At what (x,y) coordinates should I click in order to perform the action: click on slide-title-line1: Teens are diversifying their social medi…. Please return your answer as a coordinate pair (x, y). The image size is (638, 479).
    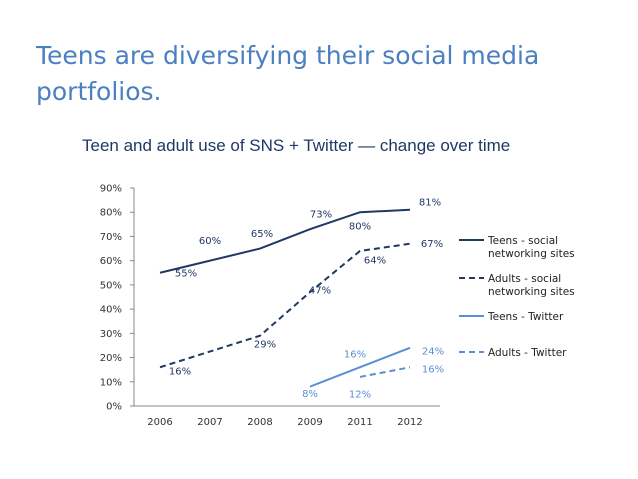
    Looking at the image, I should click on (288, 55).